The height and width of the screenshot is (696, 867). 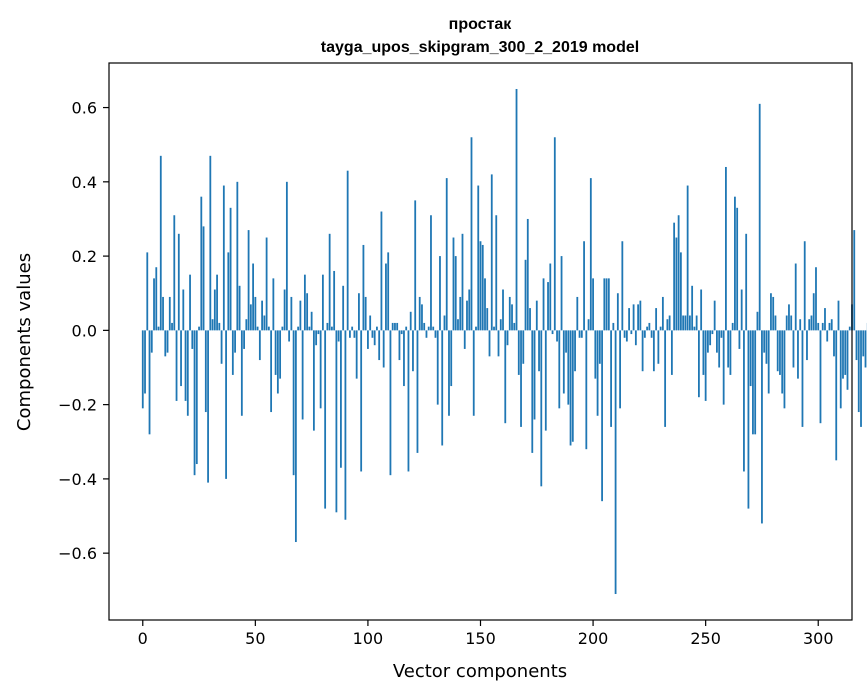 I want to click on x-axis-label: Vector components, so click(x=480, y=671).